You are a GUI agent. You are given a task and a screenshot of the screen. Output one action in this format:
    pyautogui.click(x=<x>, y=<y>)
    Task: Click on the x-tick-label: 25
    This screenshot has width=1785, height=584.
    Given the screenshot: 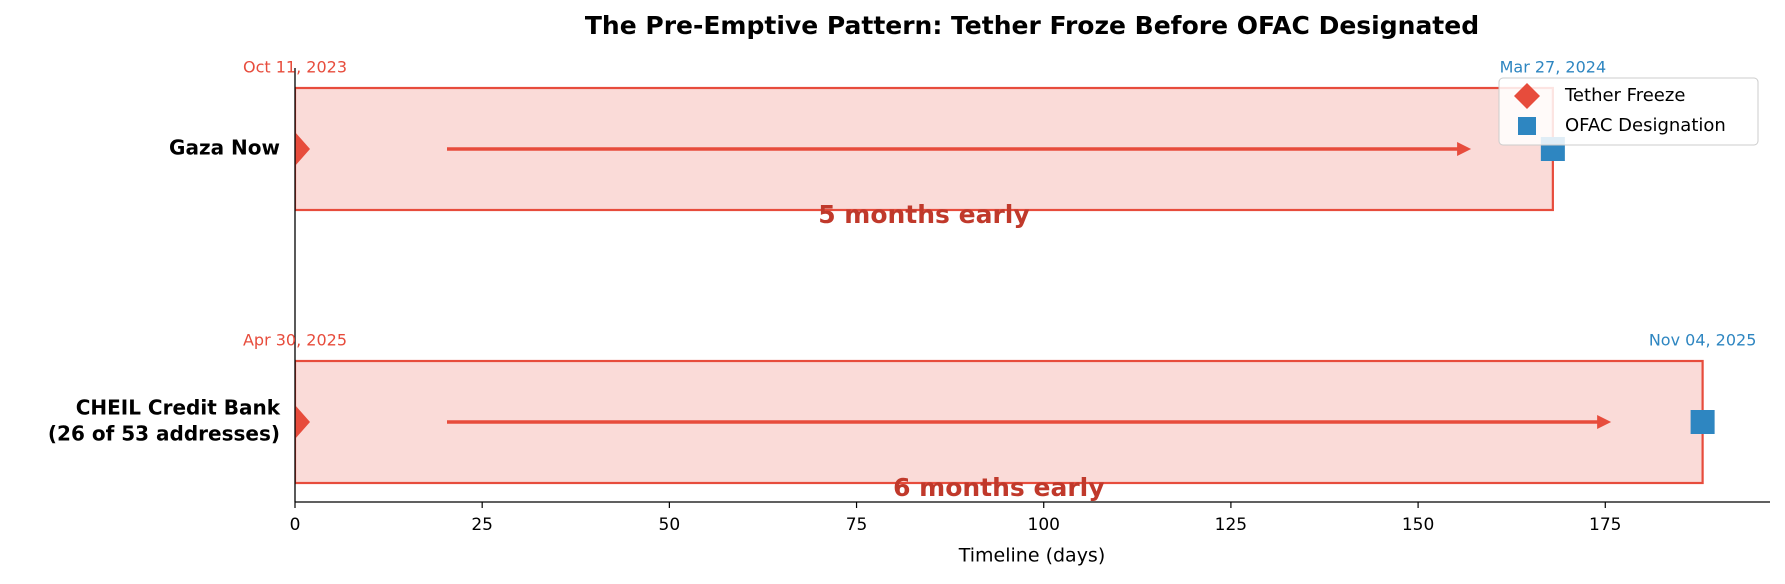 What is the action you would take?
    pyautogui.click(x=482, y=525)
    